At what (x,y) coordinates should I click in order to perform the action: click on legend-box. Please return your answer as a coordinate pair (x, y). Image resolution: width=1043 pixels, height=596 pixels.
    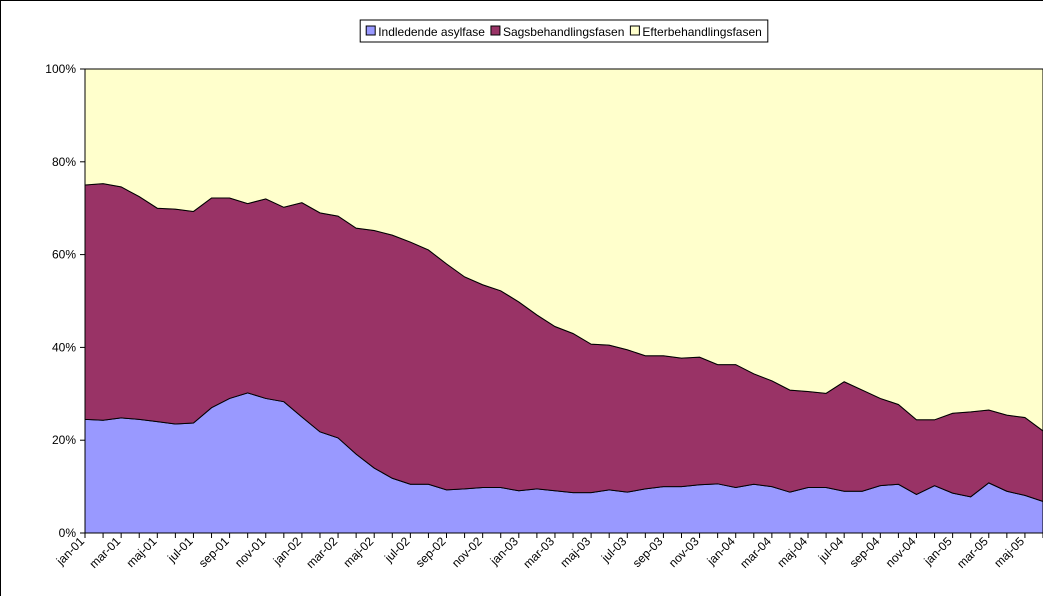
    Looking at the image, I should click on (564, 31).